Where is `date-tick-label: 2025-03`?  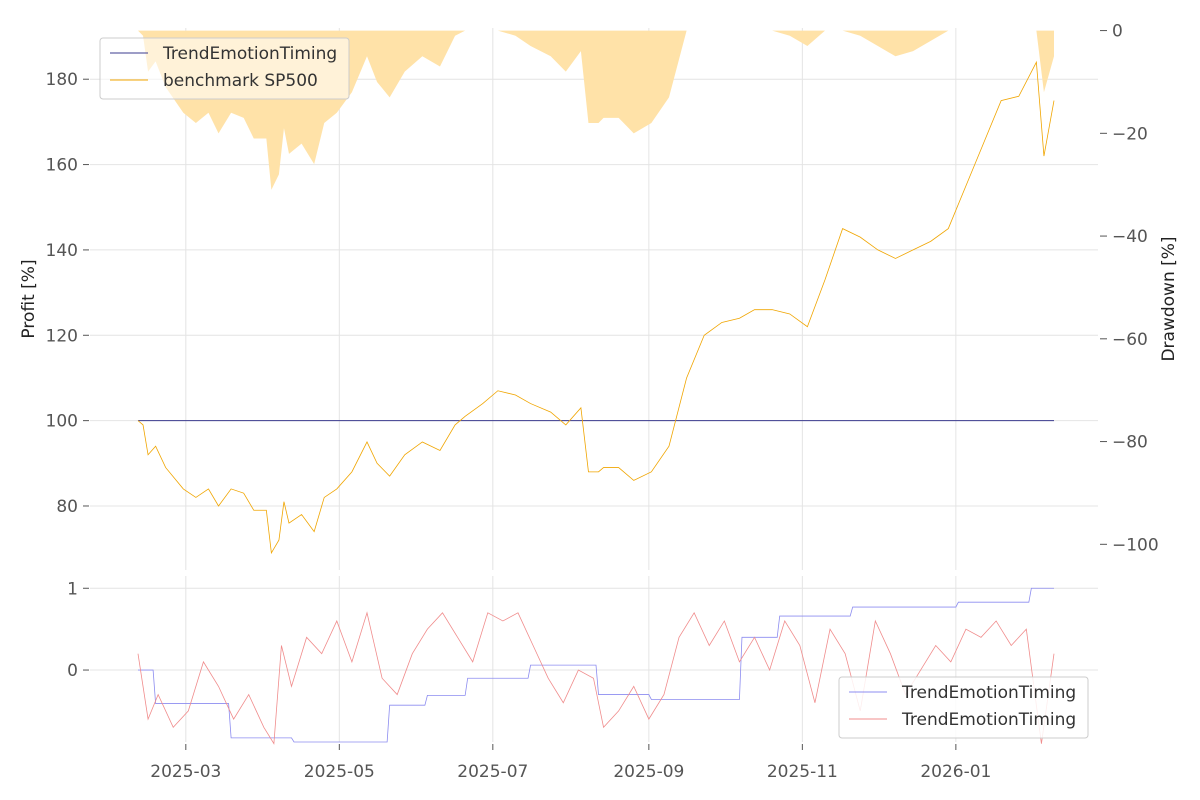
date-tick-label: 2025-03 is located at coordinates (185, 772).